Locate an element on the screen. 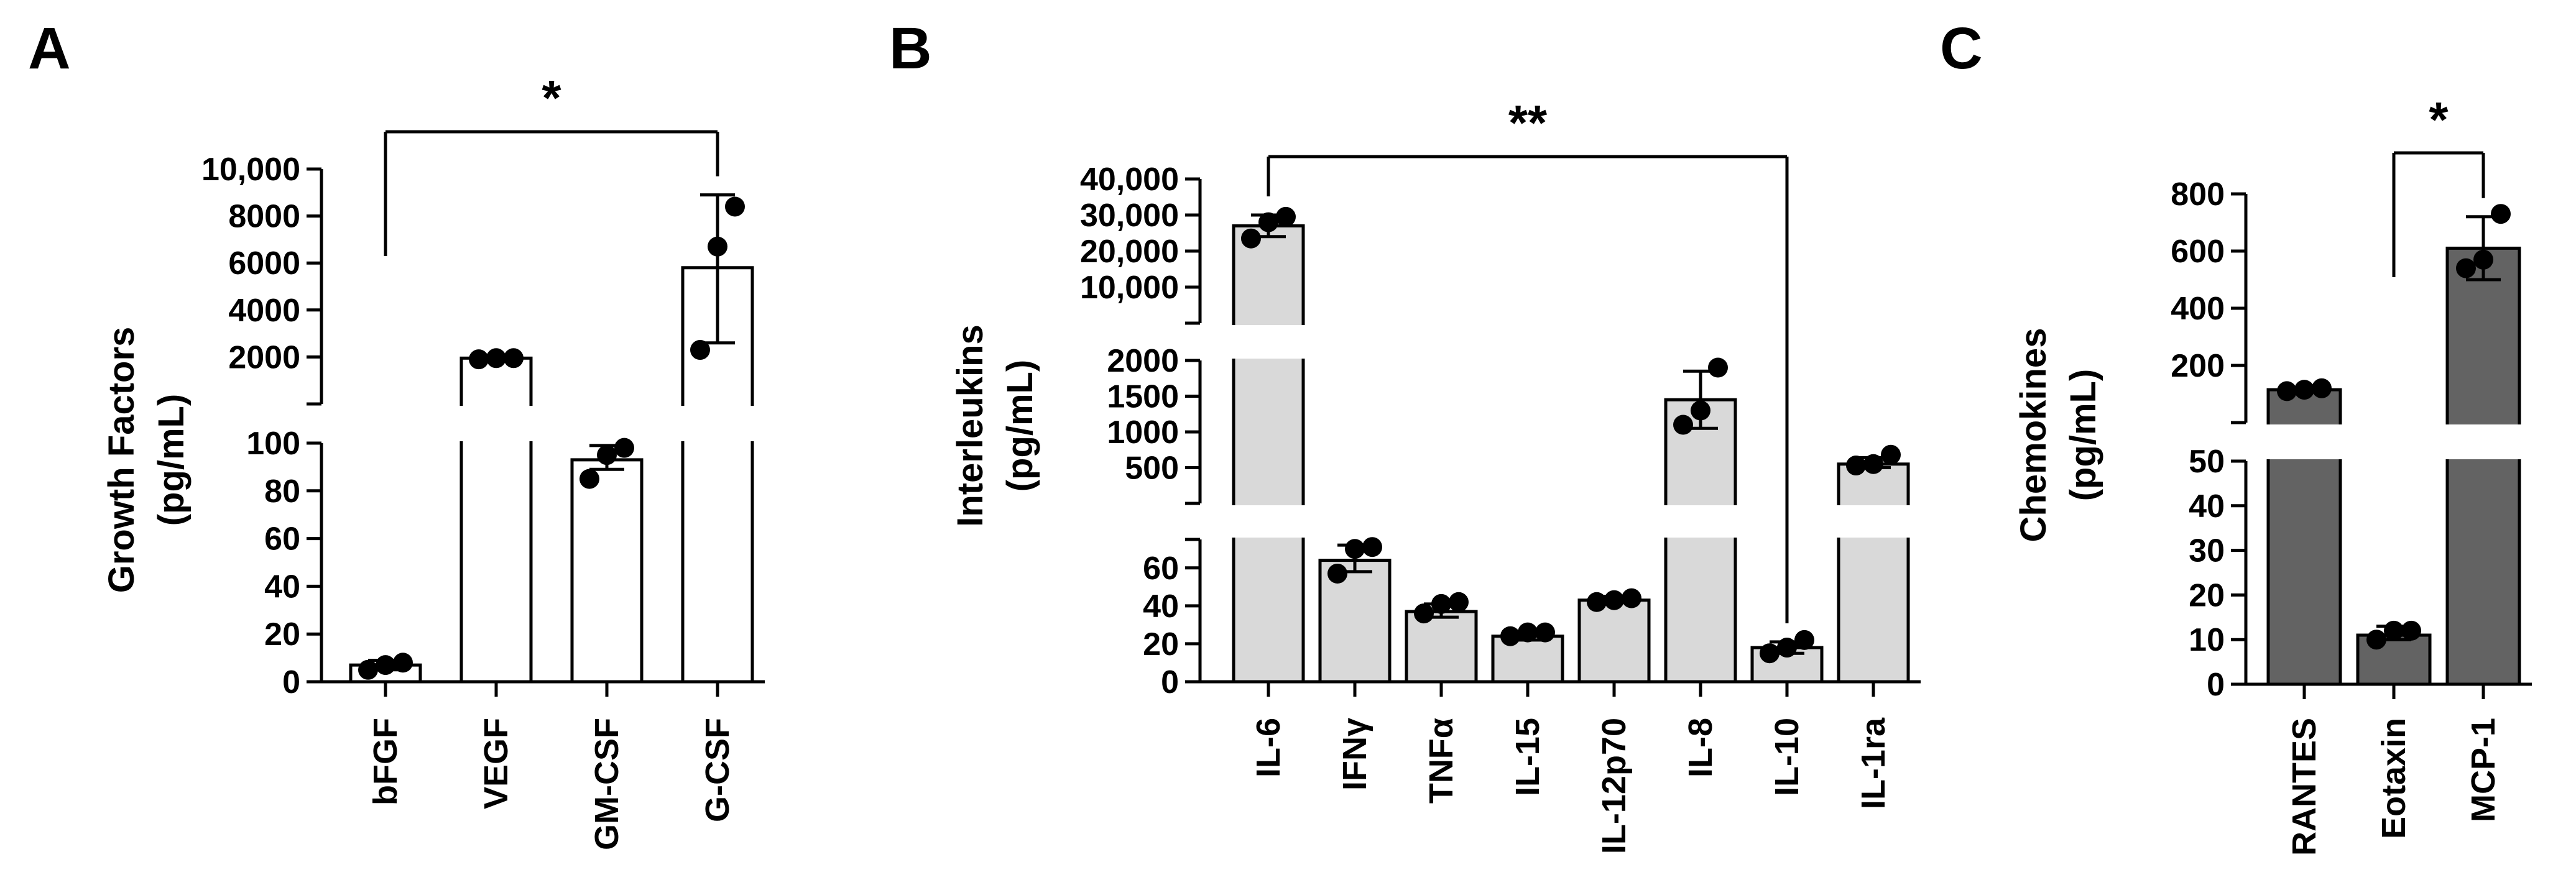 This screenshot has width=2576, height=880. bars-b is located at coordinates (1571, 445).